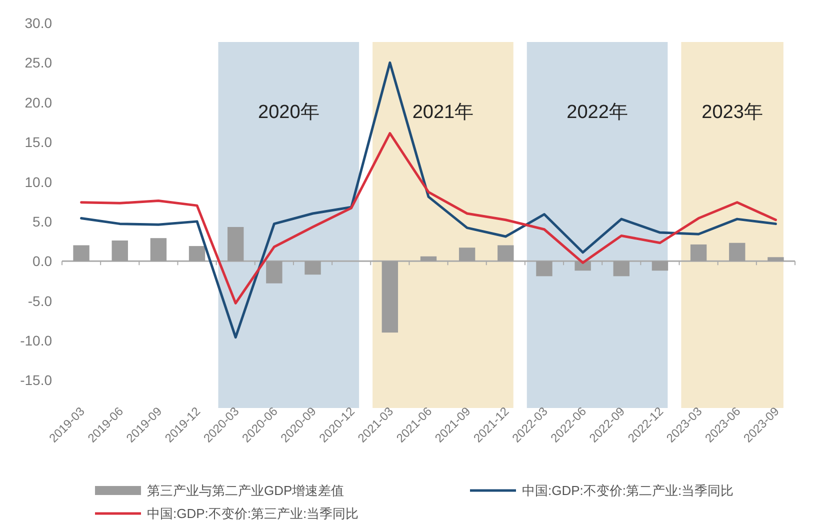 This screenshot has width=814, height=528. I want to click on y-tick-label: 15.0, so click(38, 142).